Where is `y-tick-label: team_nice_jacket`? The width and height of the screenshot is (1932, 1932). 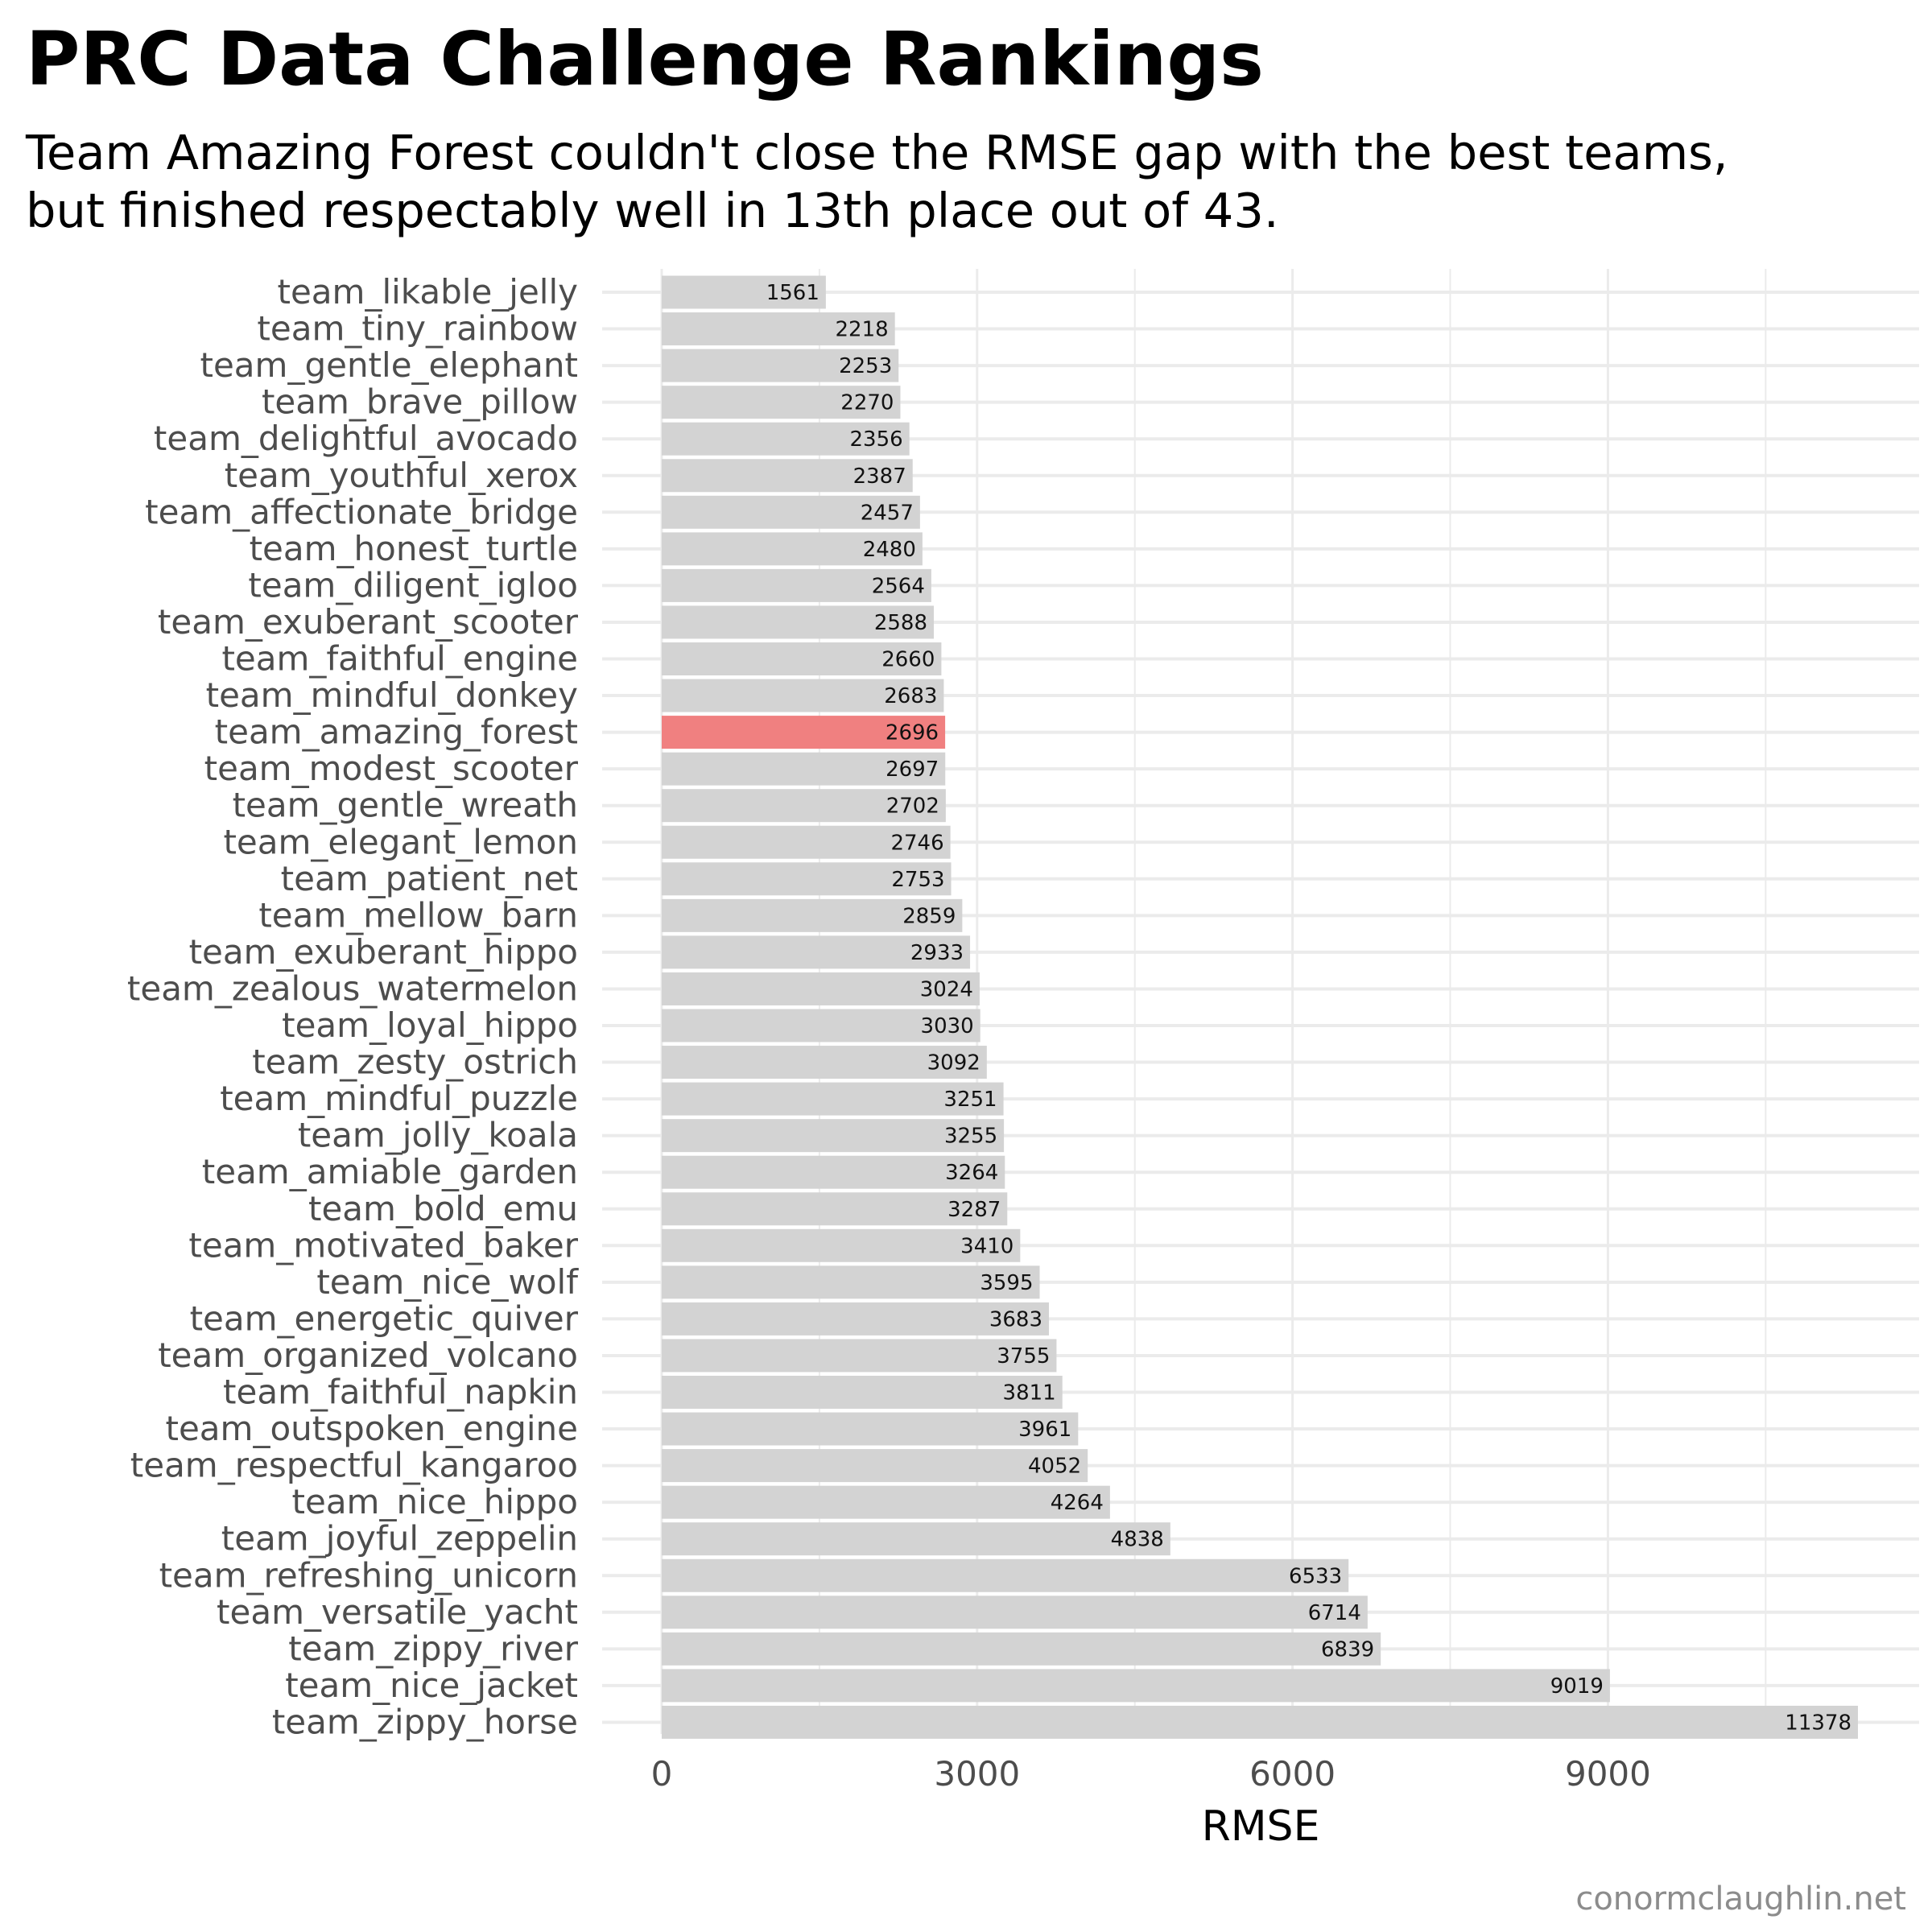
y-tick-label: team_nice_jacket is located at coordinates (431, 1686).